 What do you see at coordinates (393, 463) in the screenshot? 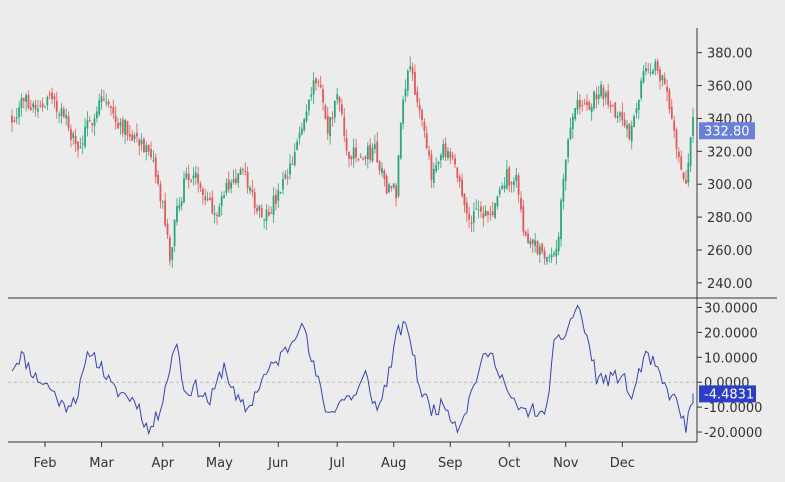
I see `x-tick-label: Aug` at bounding box center [393, 463].